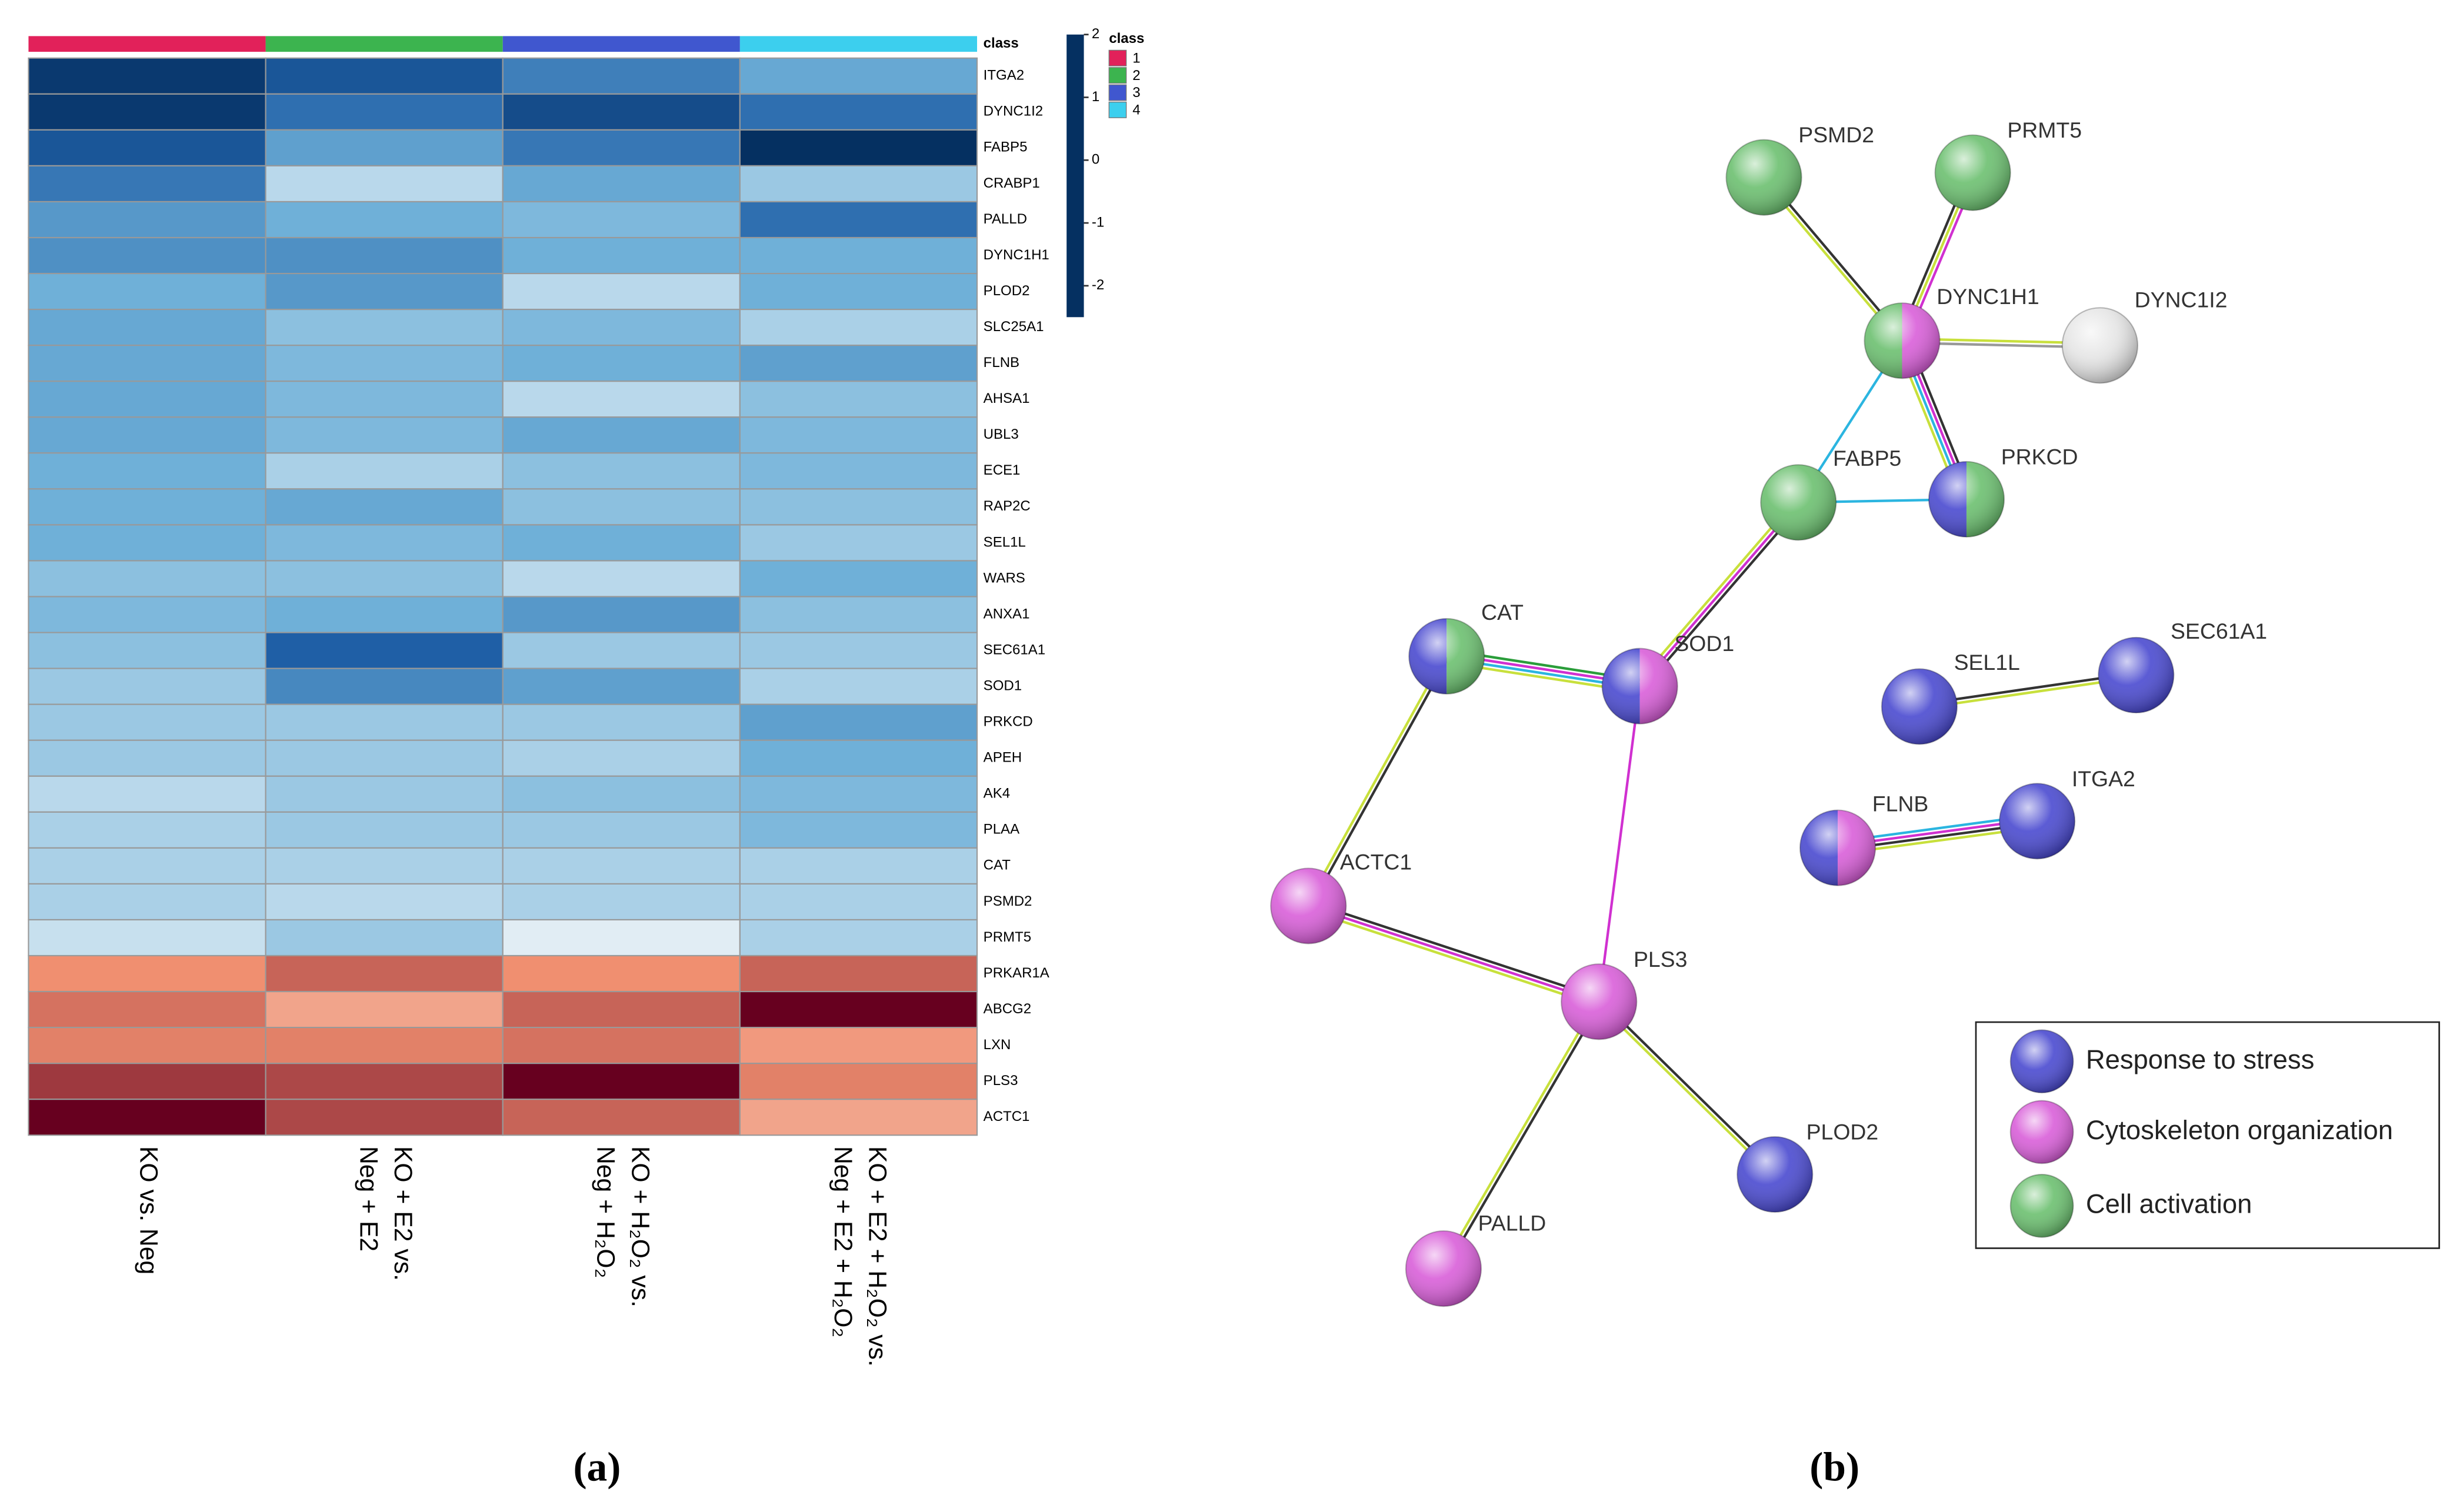  I want to click on column-label: KO + H₂O₂ vs.Neg + H₂O₂, so click(623, 1226).